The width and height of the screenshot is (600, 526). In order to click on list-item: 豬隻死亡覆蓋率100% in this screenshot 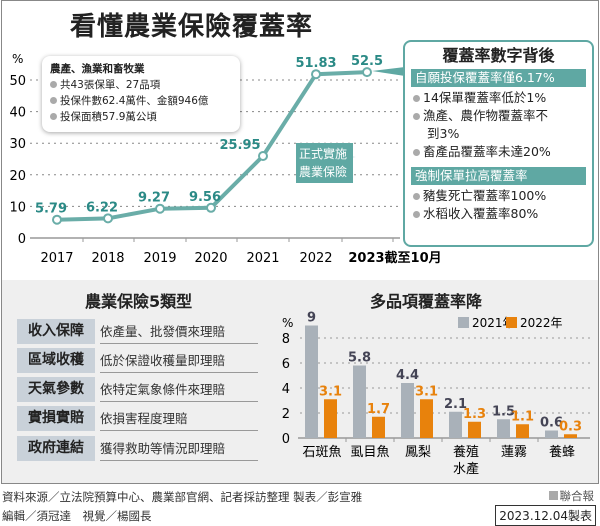, I will do `click(498, 196)`.